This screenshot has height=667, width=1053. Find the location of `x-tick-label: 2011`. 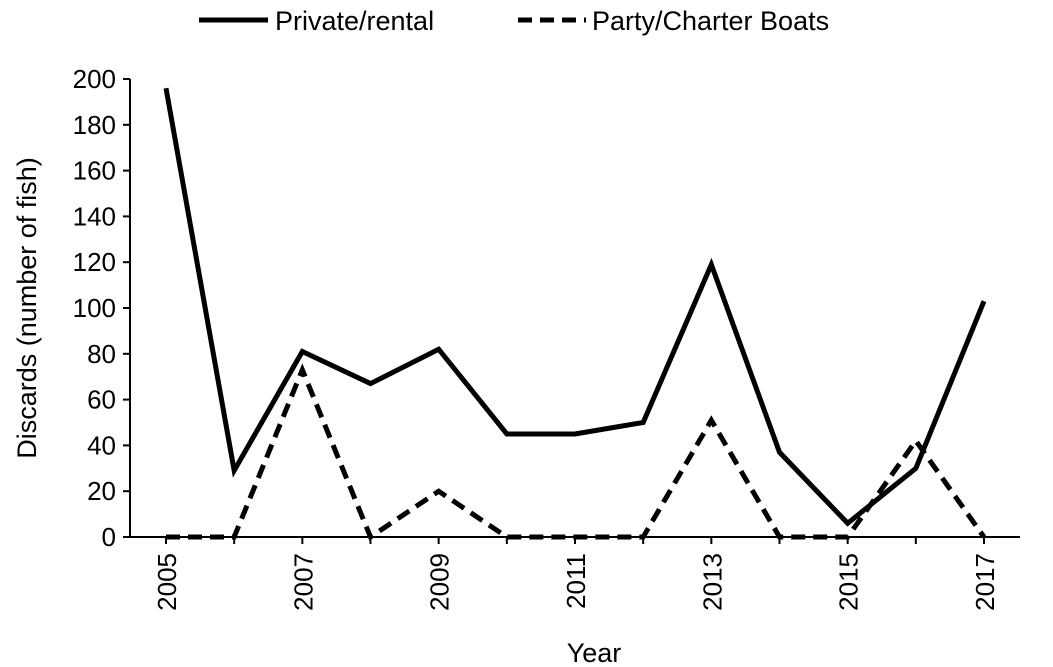

x-tick-label: 2011 is located at coordinates (576, 581).